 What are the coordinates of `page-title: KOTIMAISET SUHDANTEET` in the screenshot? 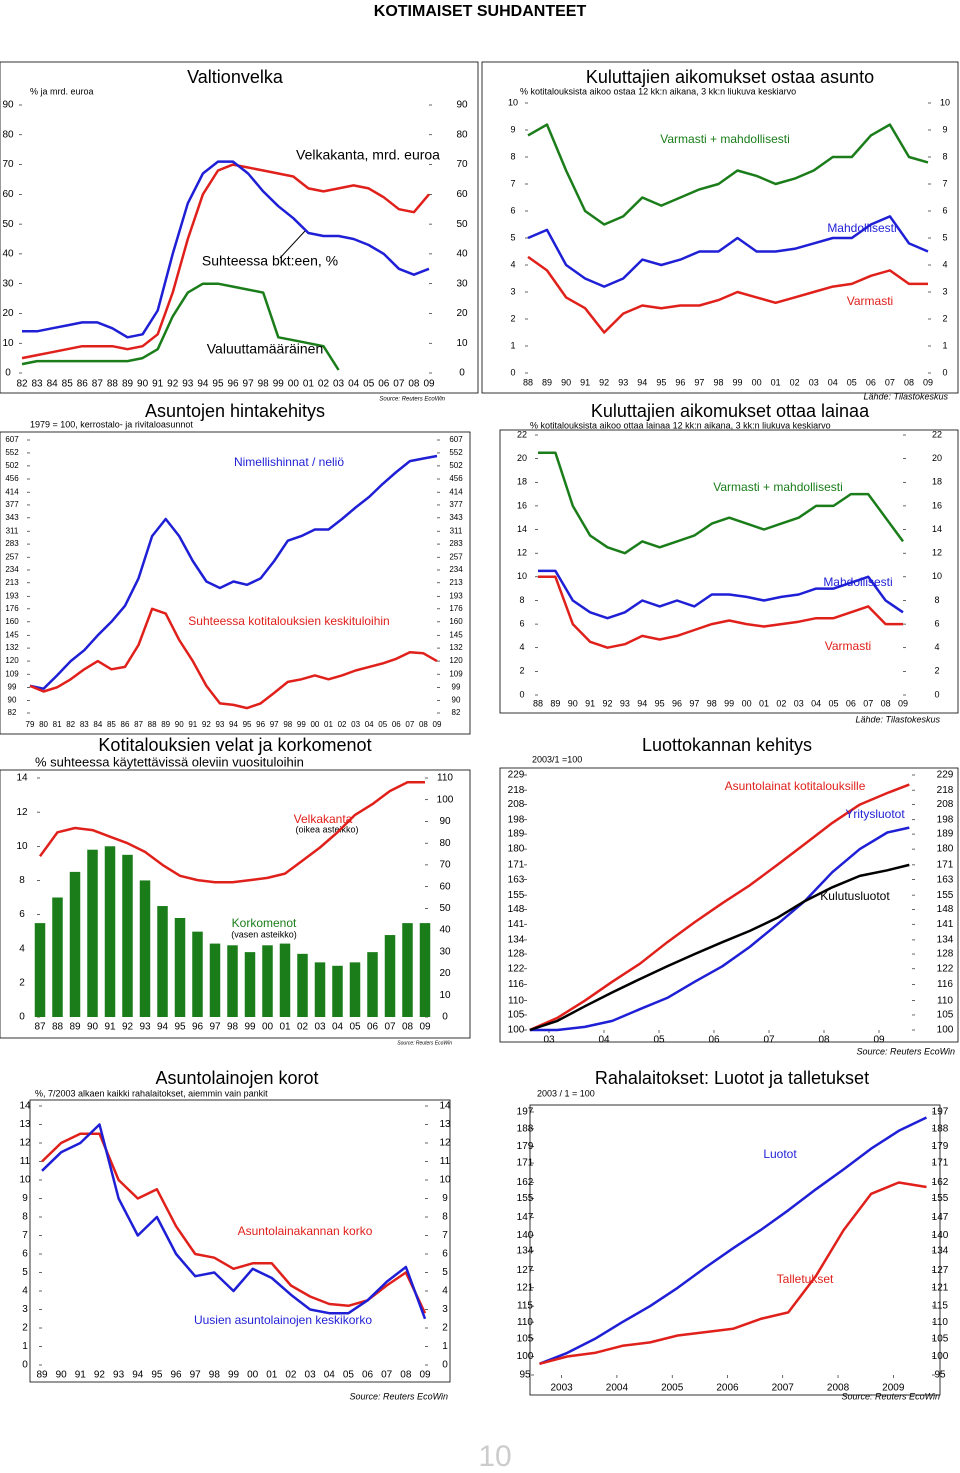 It's located at (480, 11).